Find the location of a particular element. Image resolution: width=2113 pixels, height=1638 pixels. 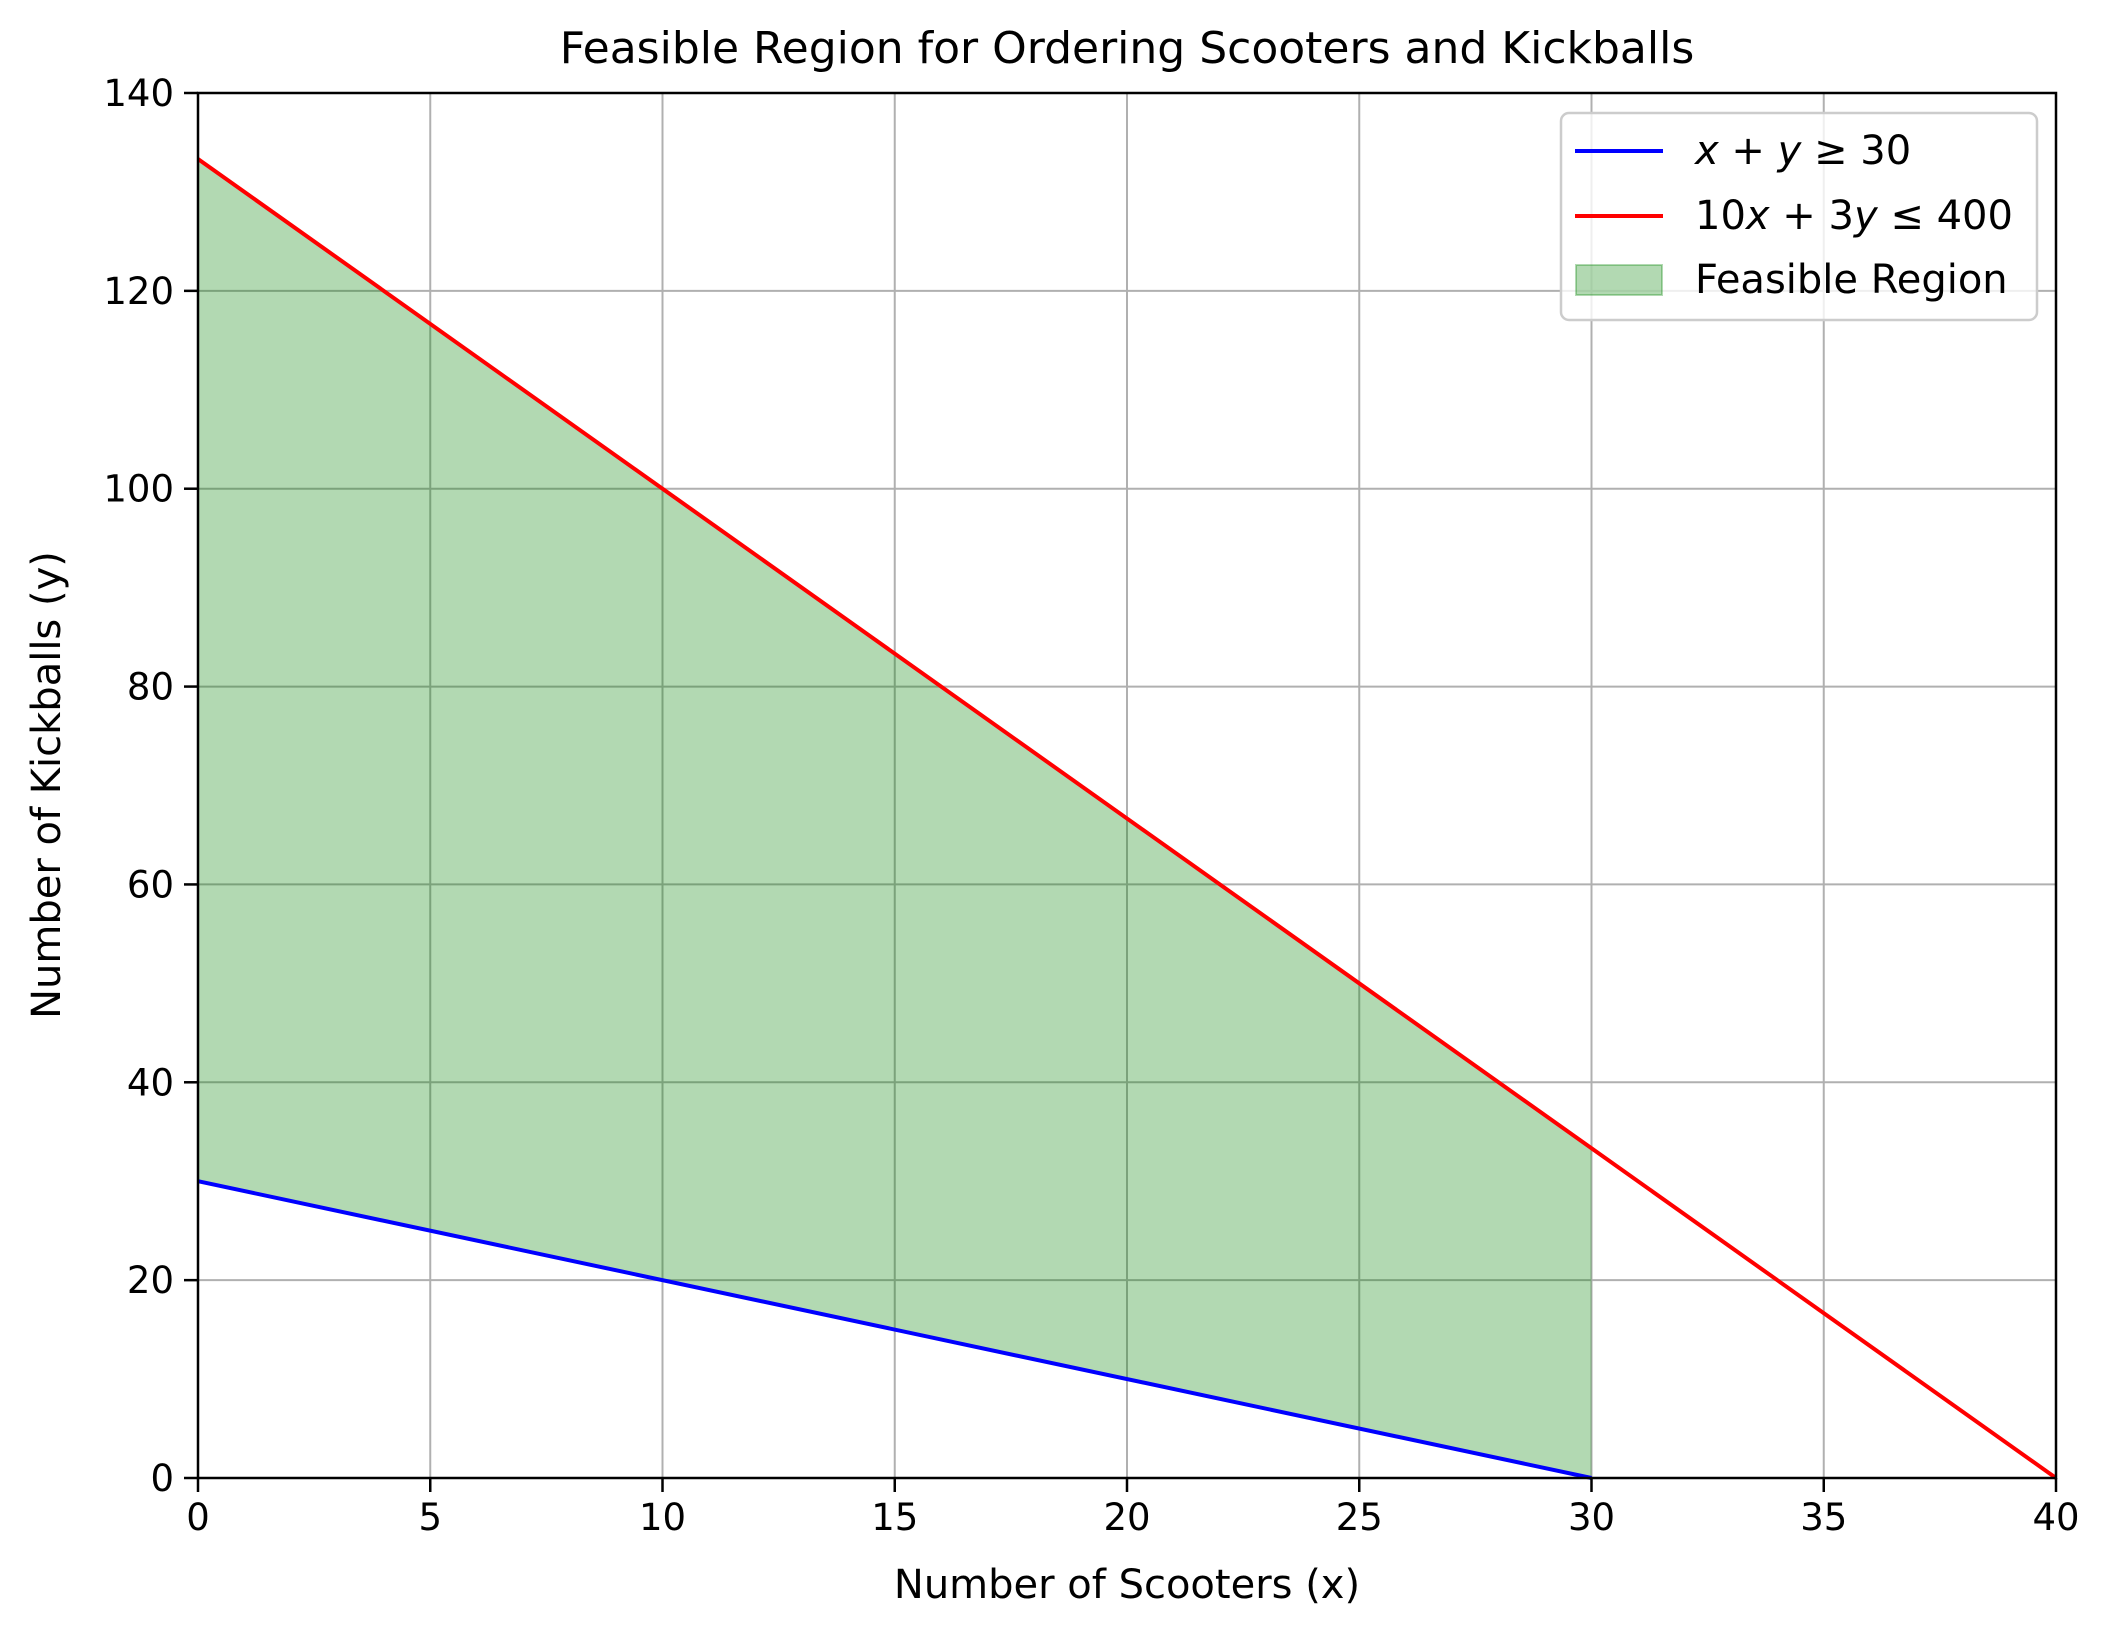

y-tick-label: 140 is located at coordinates (138, 93).